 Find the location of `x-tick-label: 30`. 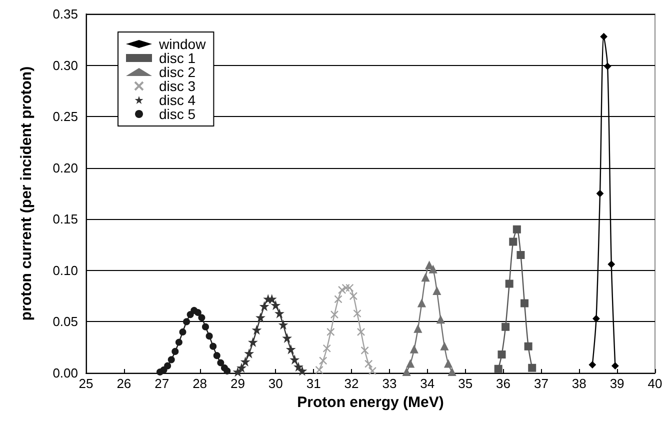

x-tick-label: 30 is located at coordinates (275, 383).